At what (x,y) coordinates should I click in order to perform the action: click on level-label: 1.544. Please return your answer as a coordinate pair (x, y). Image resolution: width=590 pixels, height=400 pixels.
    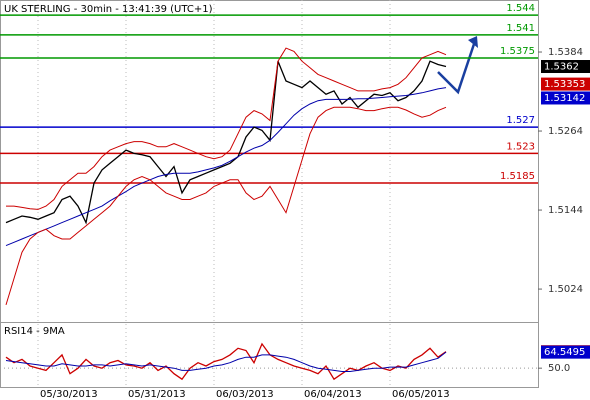
    Looking at the image, I should click on (520, 8).